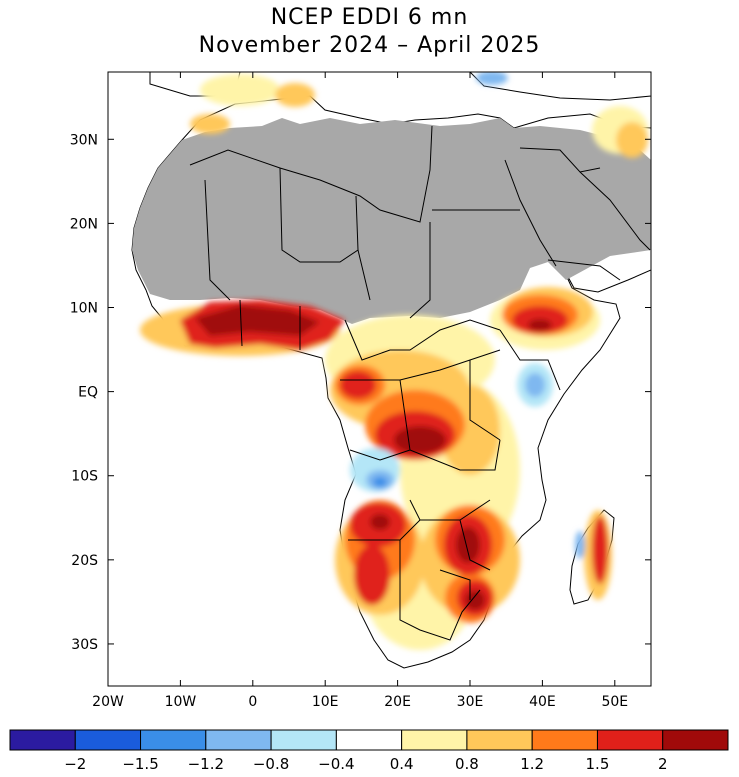  I want to click on colorbar-label: −0.4, so click(336, 764).